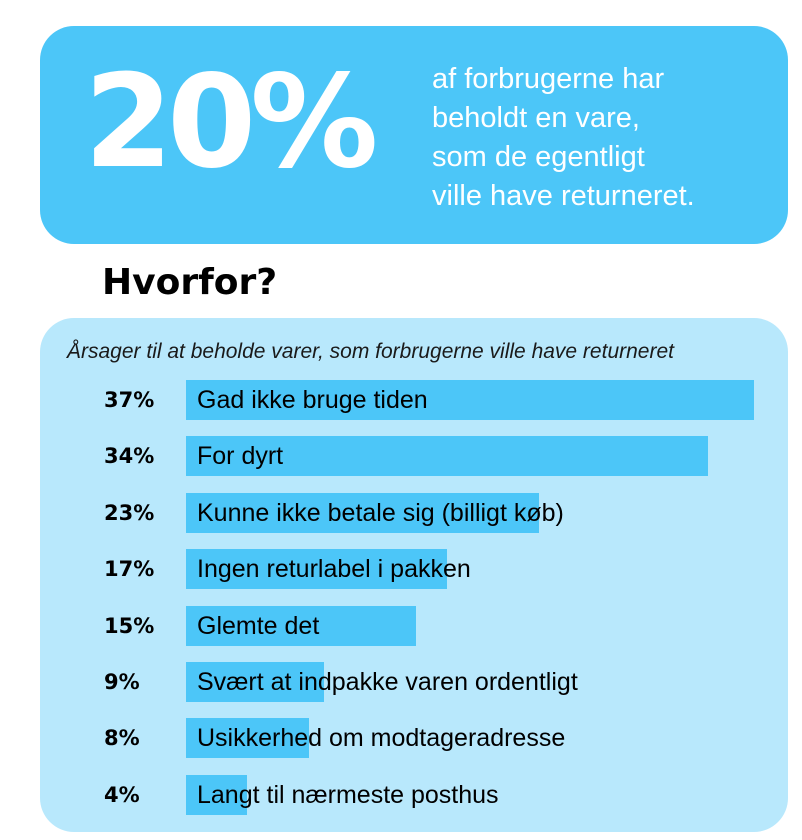 Image resolution: width=802 pixels, height=840 pixels. I want to click on headline-percentage: 20%, so click(231, 122).